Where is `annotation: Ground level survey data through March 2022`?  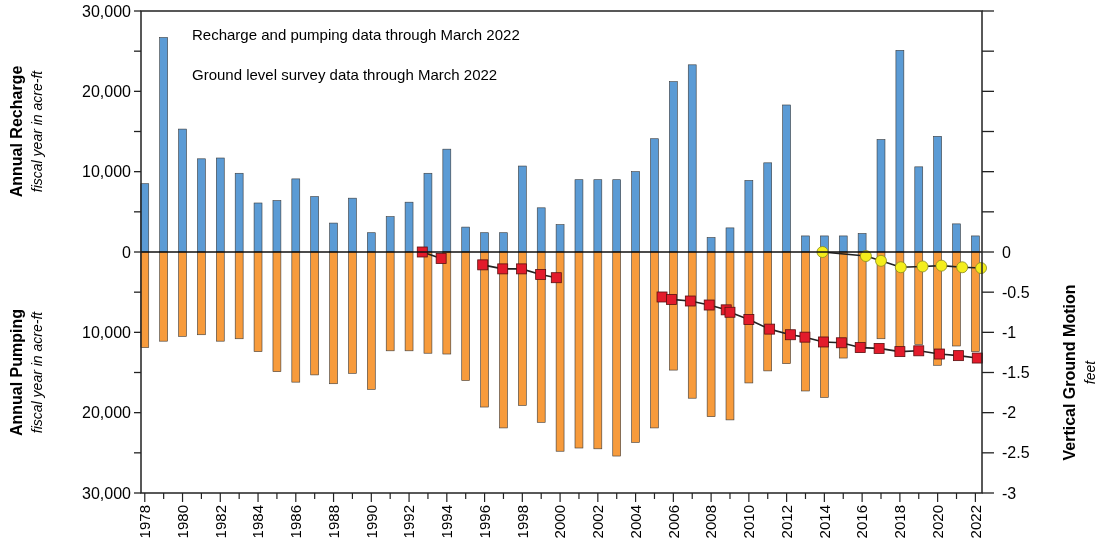
annotation: Ground level survey data through March 2022 is located at coordinates (345, 74).